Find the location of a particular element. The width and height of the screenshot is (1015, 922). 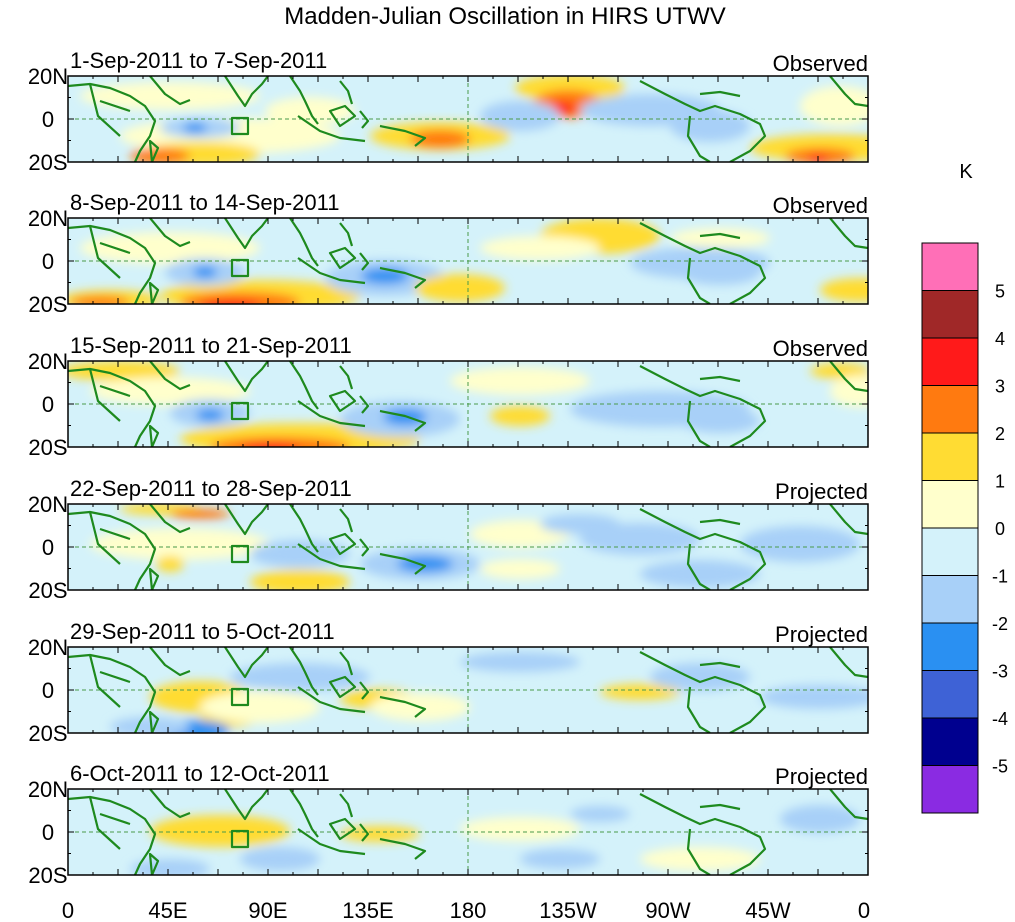

lon-label-5: 135W is located at coordinates (568, 910).